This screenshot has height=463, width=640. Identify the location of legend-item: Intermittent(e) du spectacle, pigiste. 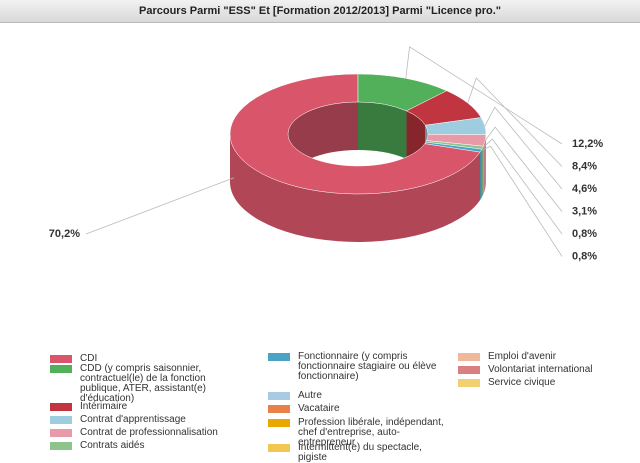
(360, 453).